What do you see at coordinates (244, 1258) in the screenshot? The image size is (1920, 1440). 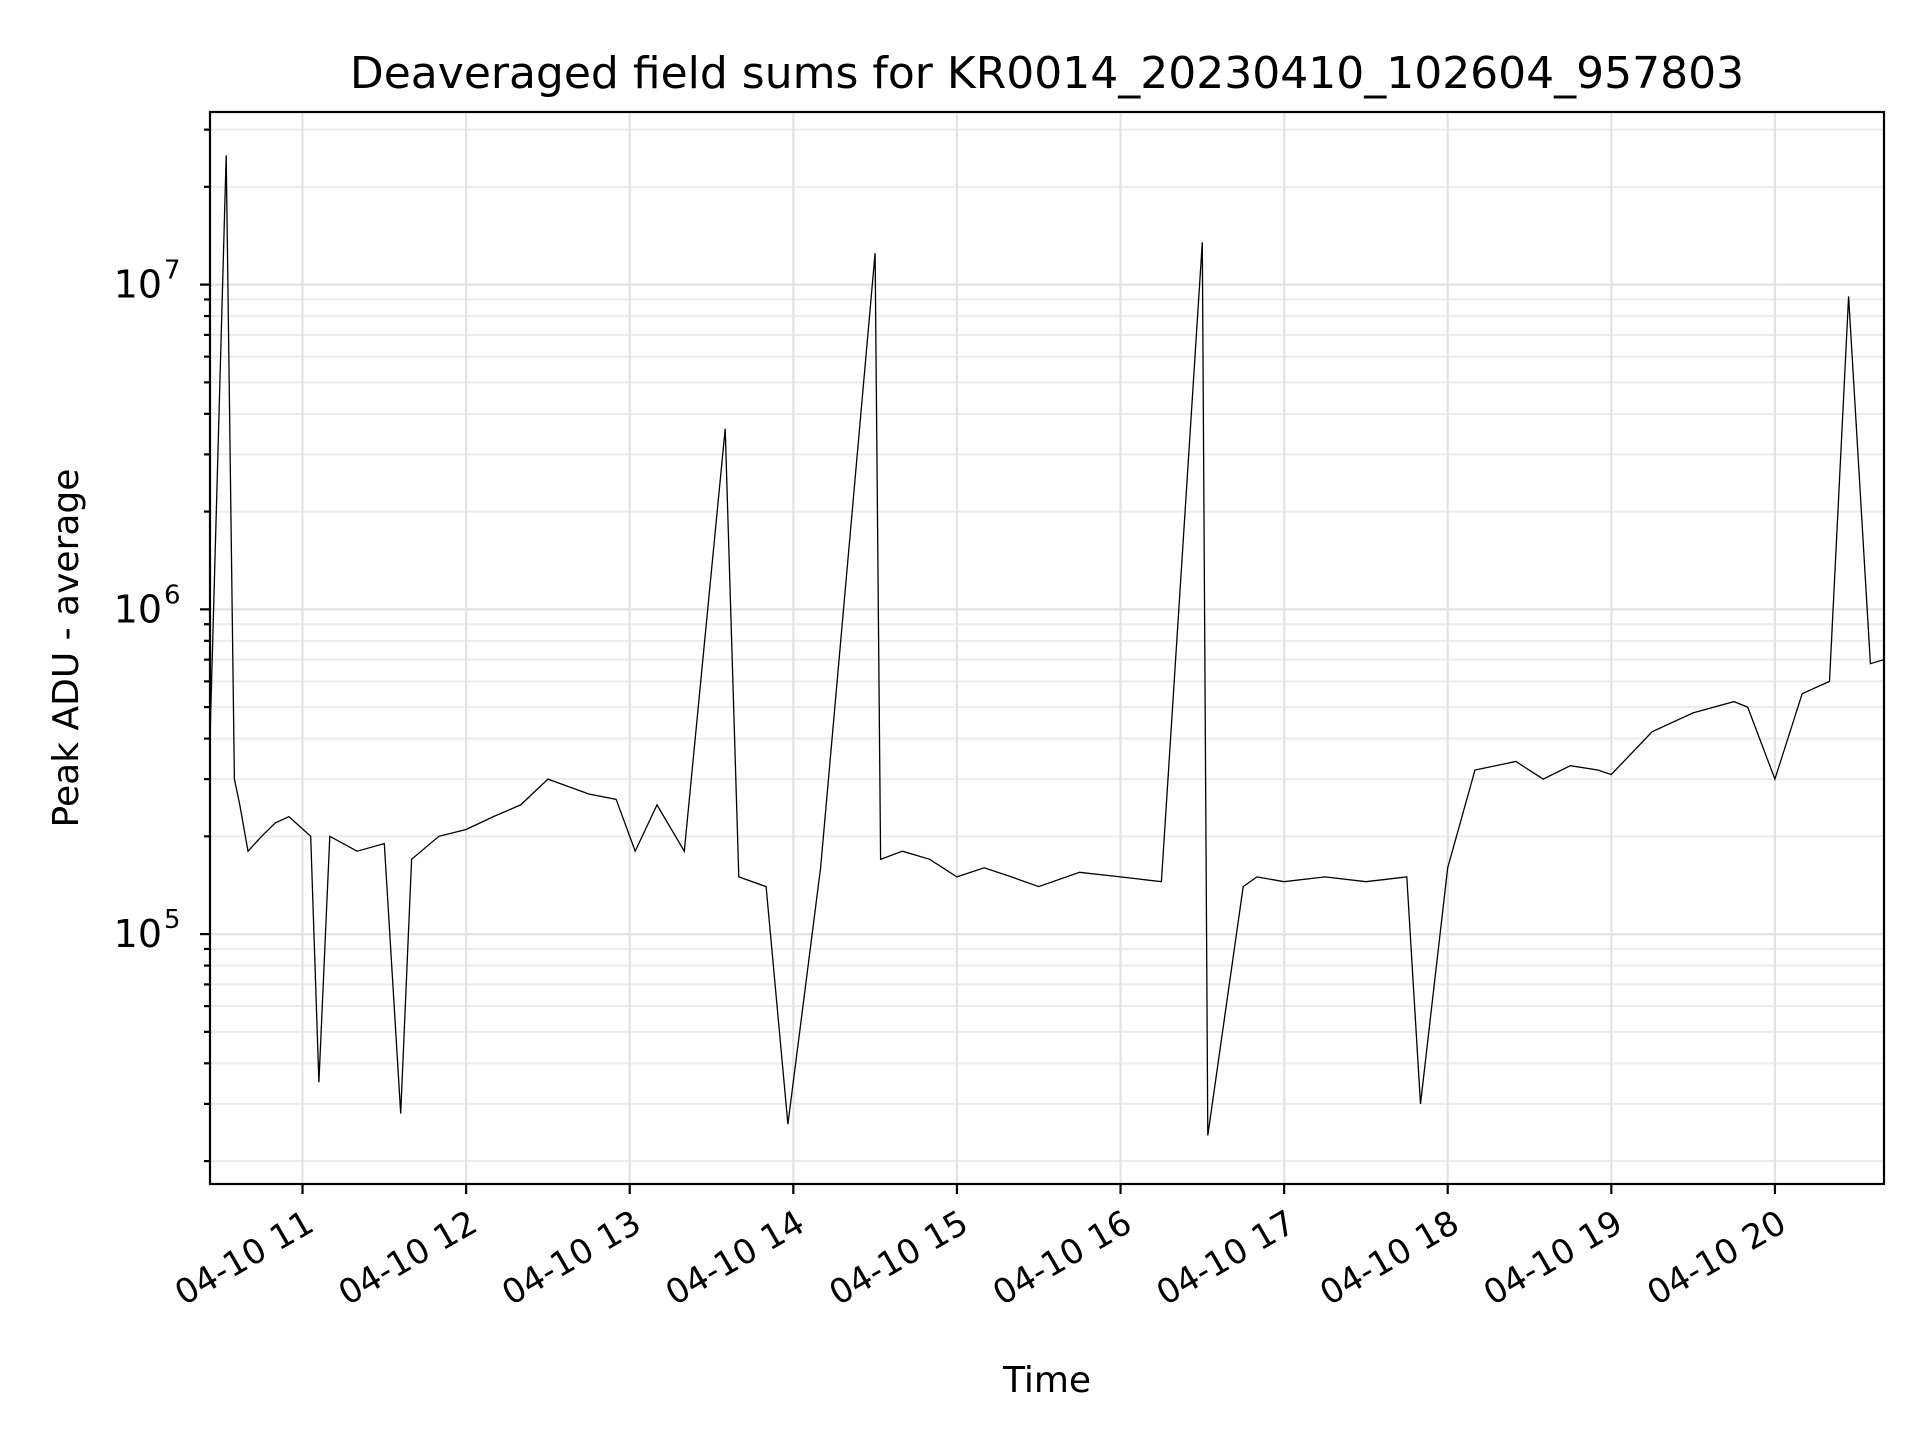 I see `x-tick-label: 04-10 11` at bounding box center [244, 1258].